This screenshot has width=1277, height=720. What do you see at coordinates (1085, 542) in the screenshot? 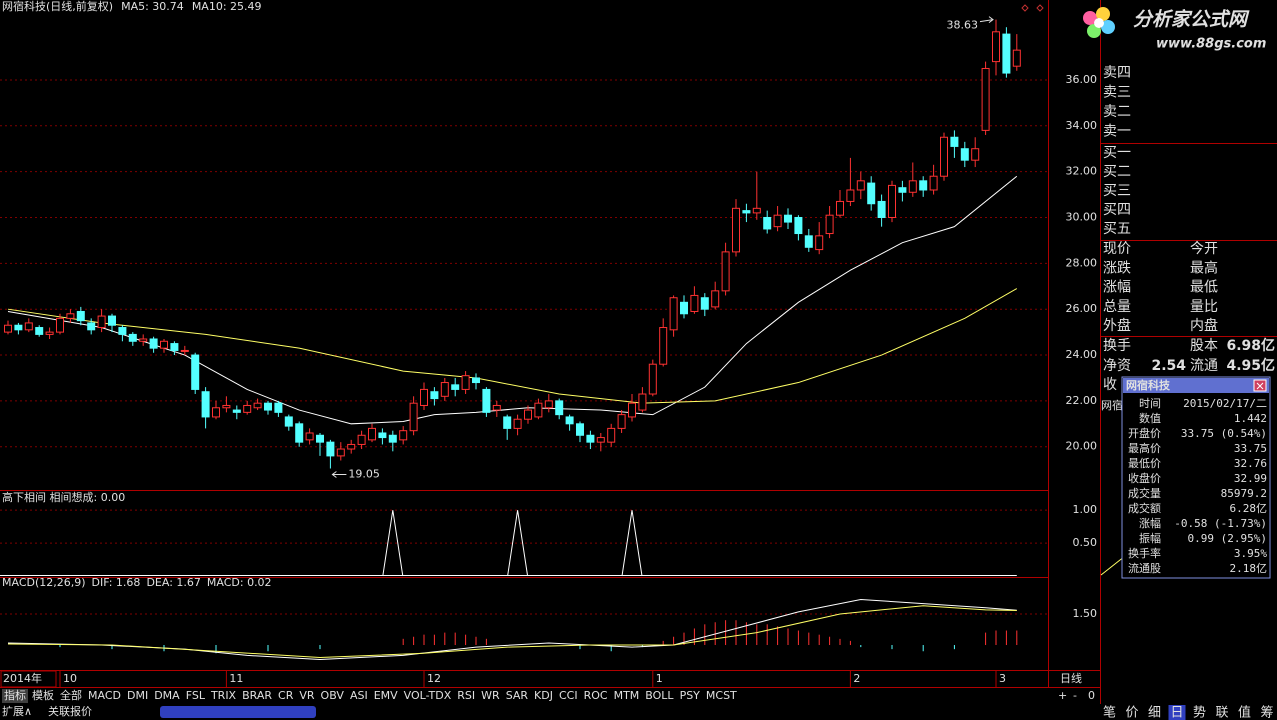
I see `y-tick-label: 0.50` at bounding box center [1085, 542].